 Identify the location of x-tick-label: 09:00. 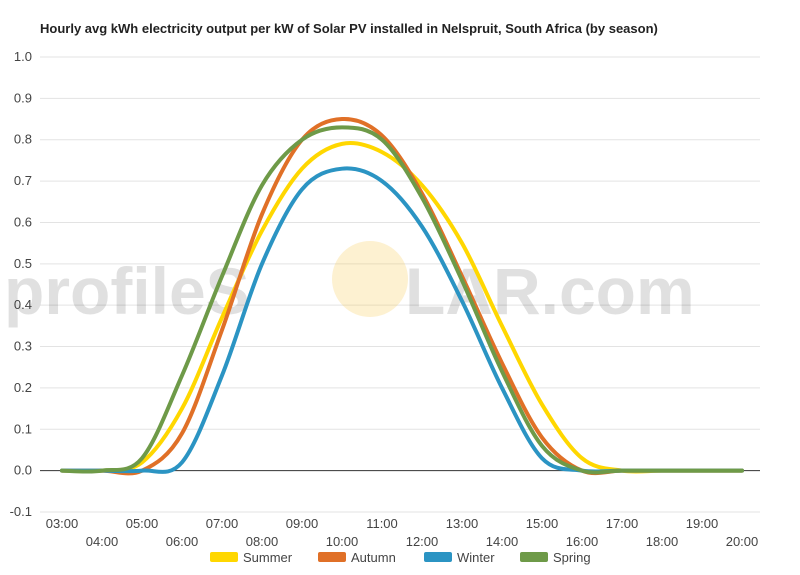
(302, 523).